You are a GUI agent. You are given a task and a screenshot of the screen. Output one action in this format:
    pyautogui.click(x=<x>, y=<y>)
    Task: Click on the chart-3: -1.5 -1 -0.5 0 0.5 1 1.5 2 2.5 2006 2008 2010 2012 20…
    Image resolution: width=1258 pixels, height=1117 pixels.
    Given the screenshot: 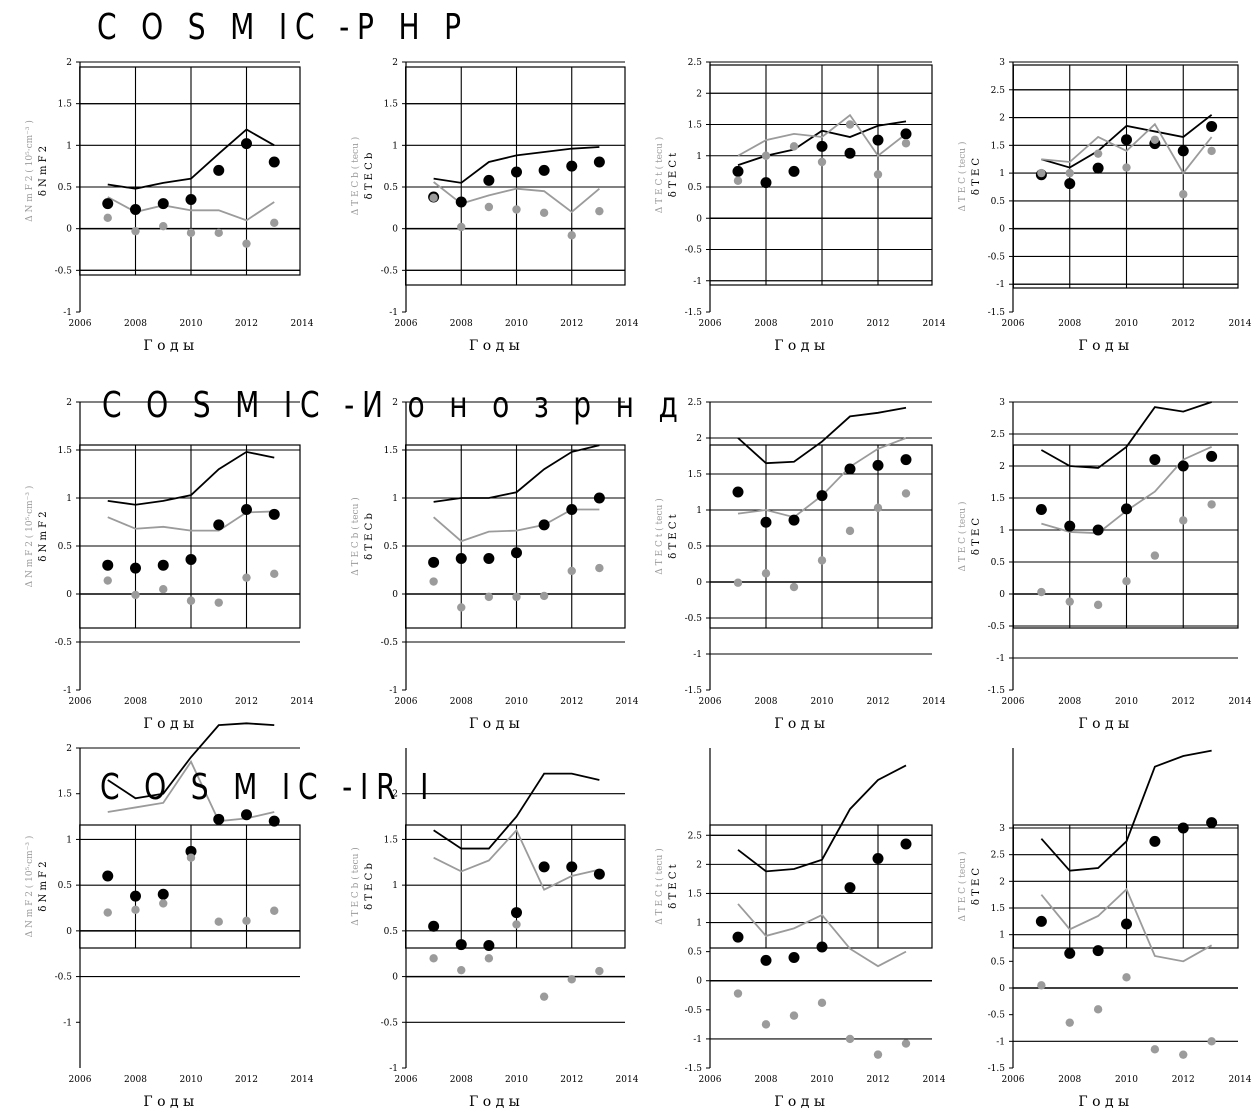 What is the action you would take?
    pyautogui.click(x=800, y=206)
    